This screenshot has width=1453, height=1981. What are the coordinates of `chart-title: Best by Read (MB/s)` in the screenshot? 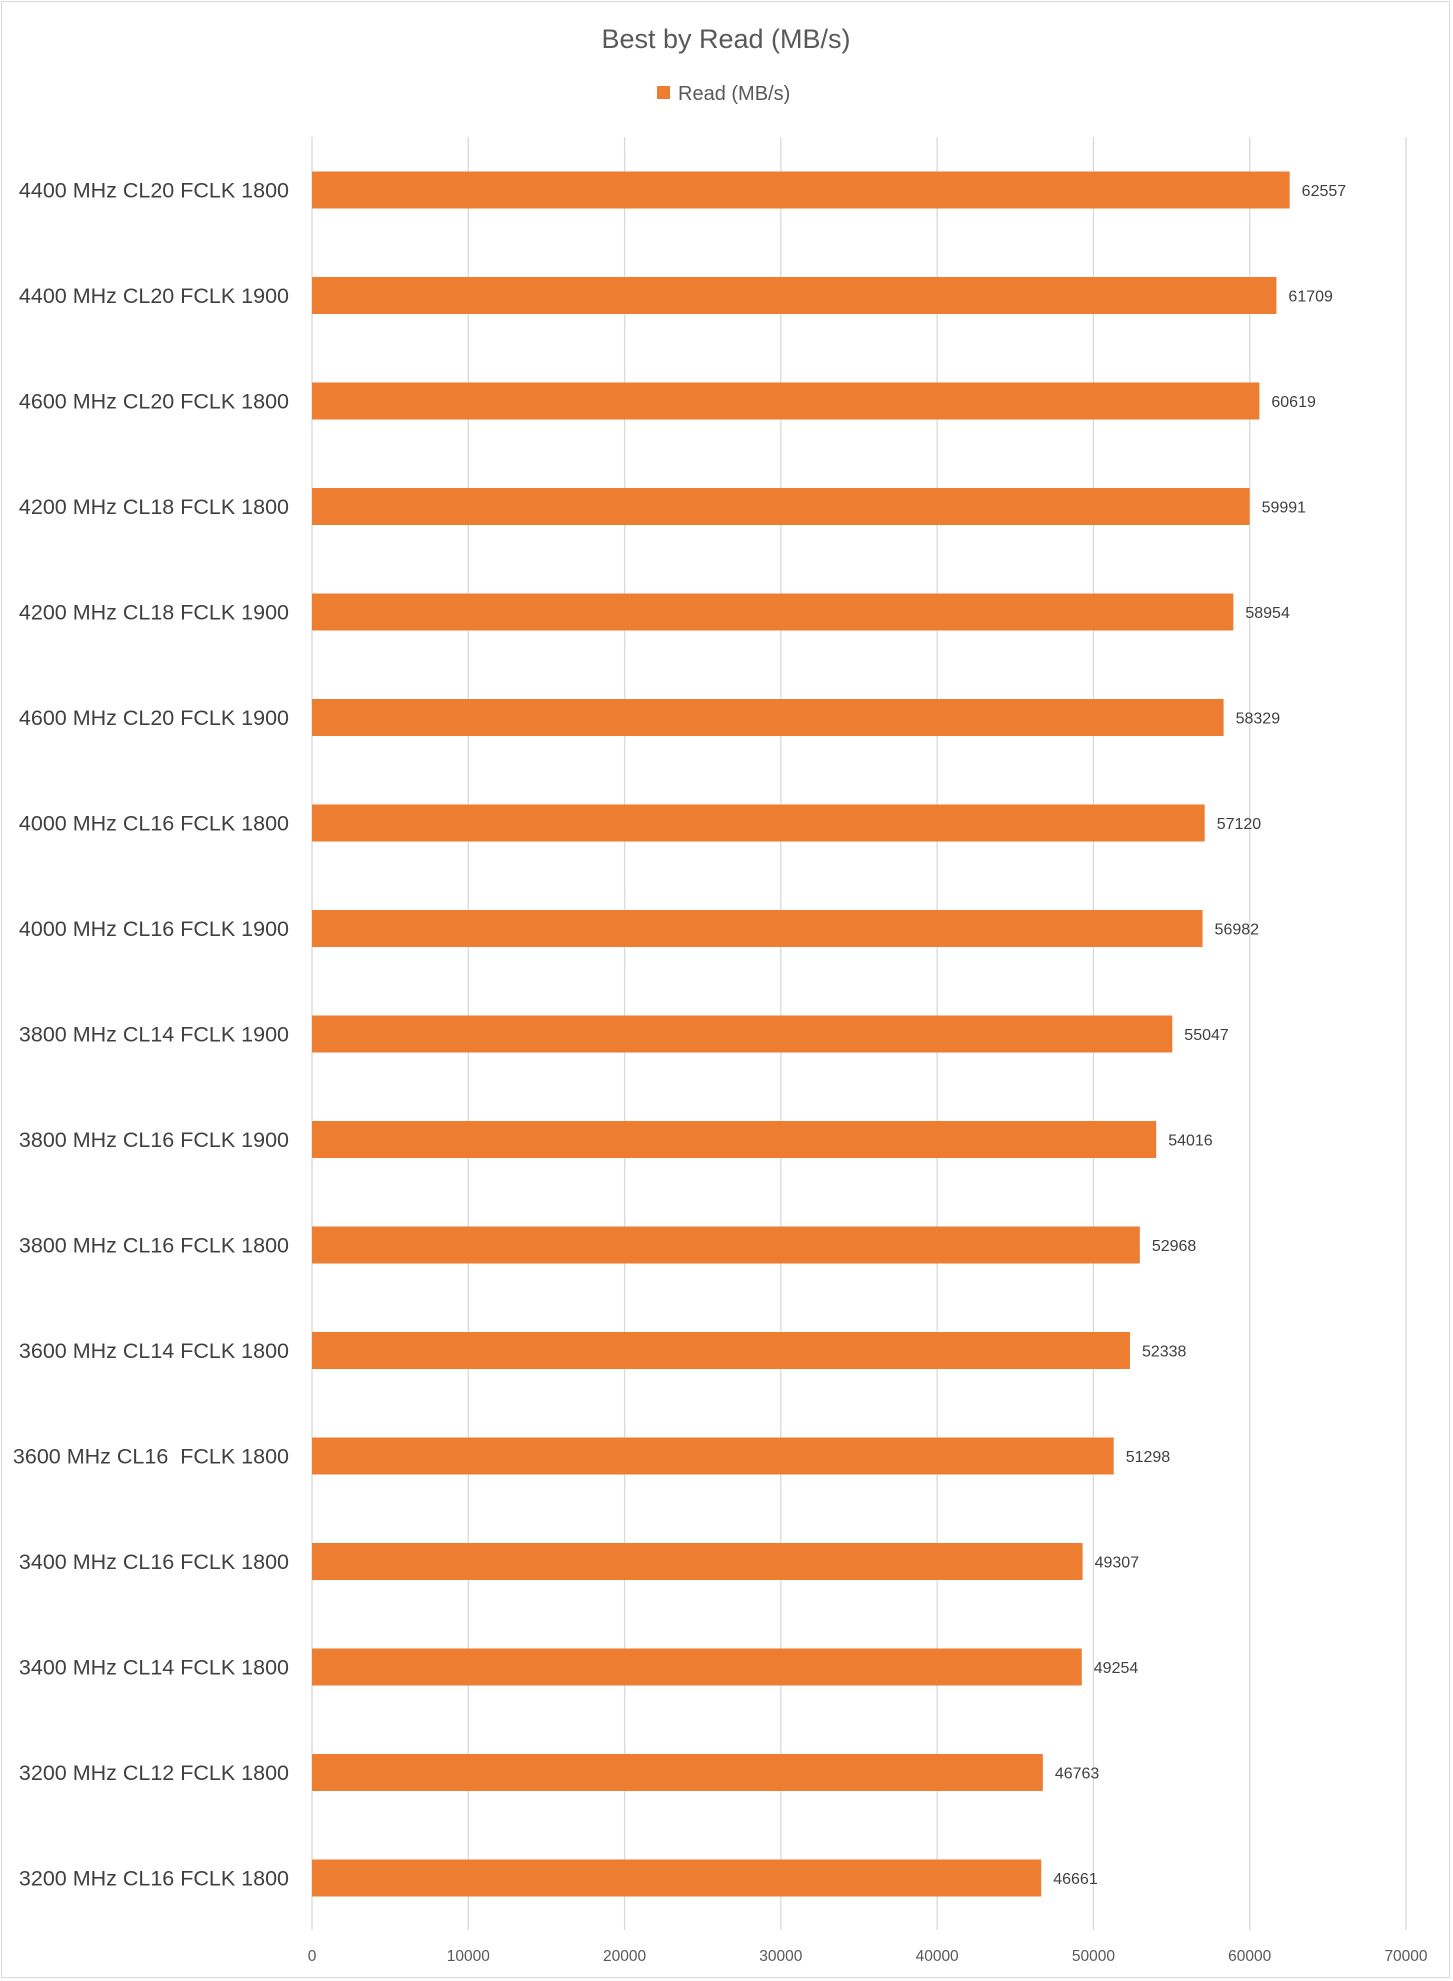 It's located at (725, 39).